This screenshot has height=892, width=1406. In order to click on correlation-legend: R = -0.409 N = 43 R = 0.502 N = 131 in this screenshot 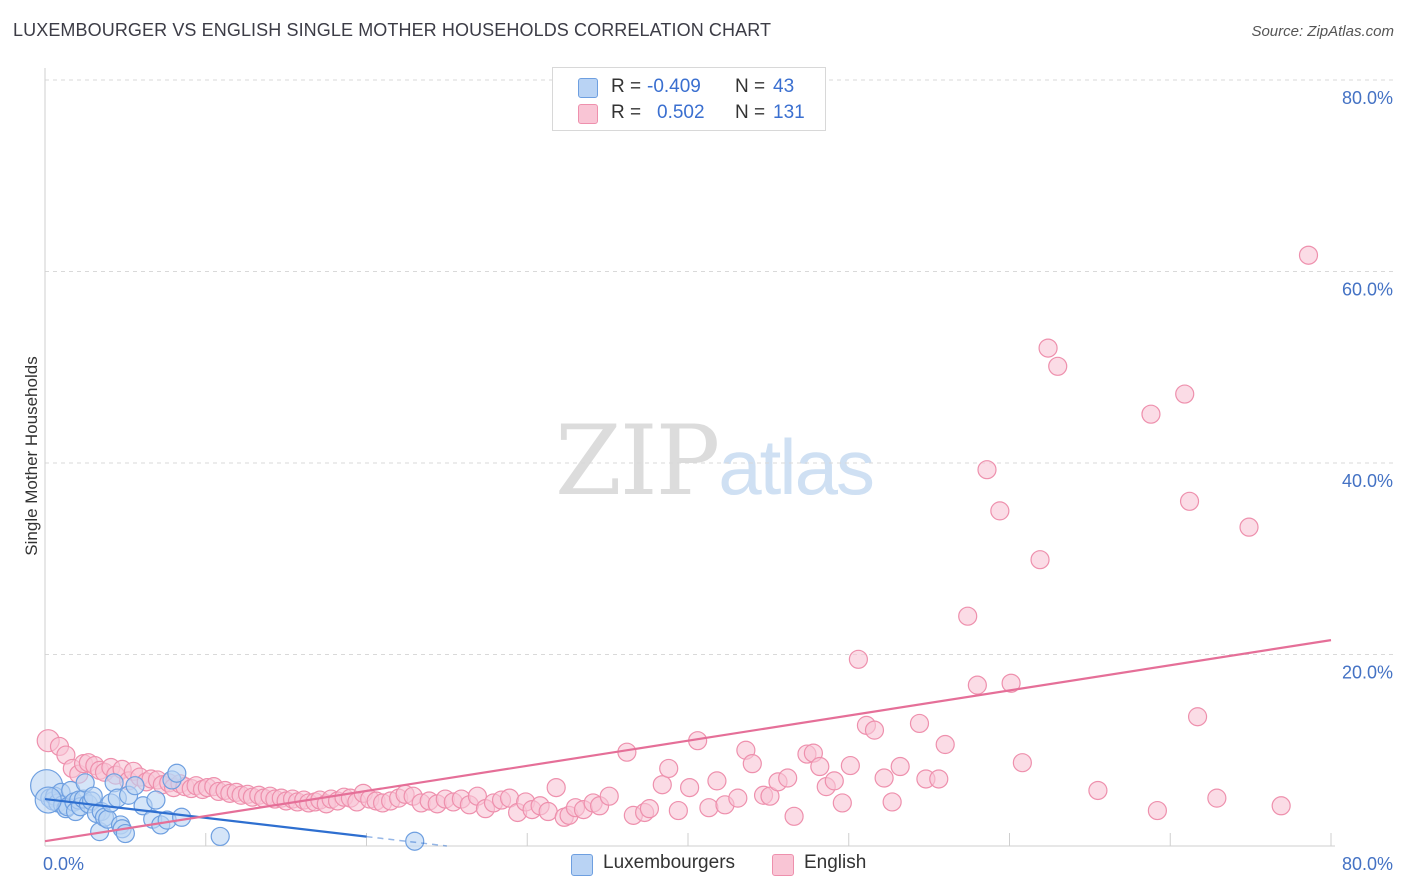, I will do `click(689, 99)`.